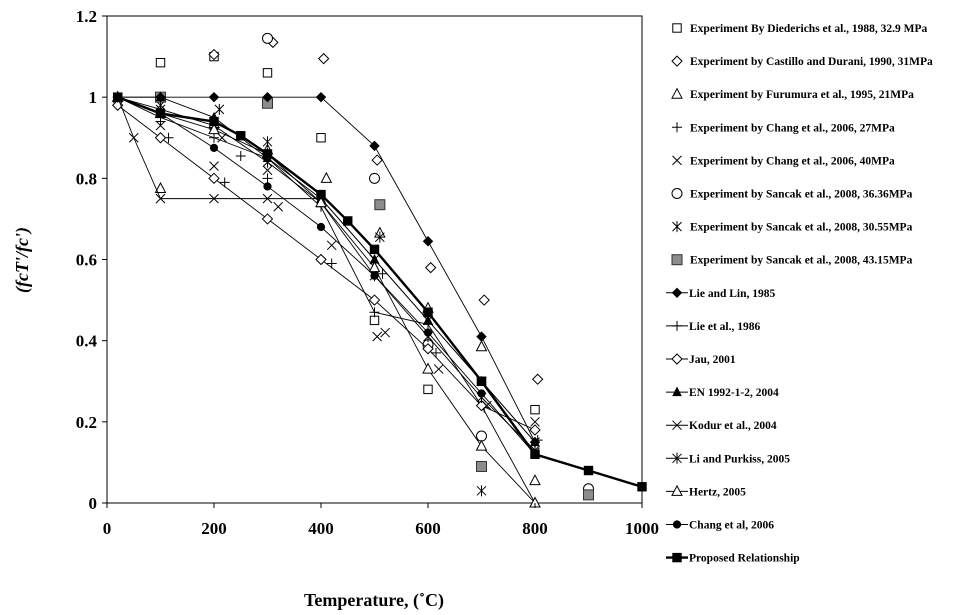  Describe the element at coordinates (86, 422) in the screenshot. I see `y-tick-label: 0.2` at that location.